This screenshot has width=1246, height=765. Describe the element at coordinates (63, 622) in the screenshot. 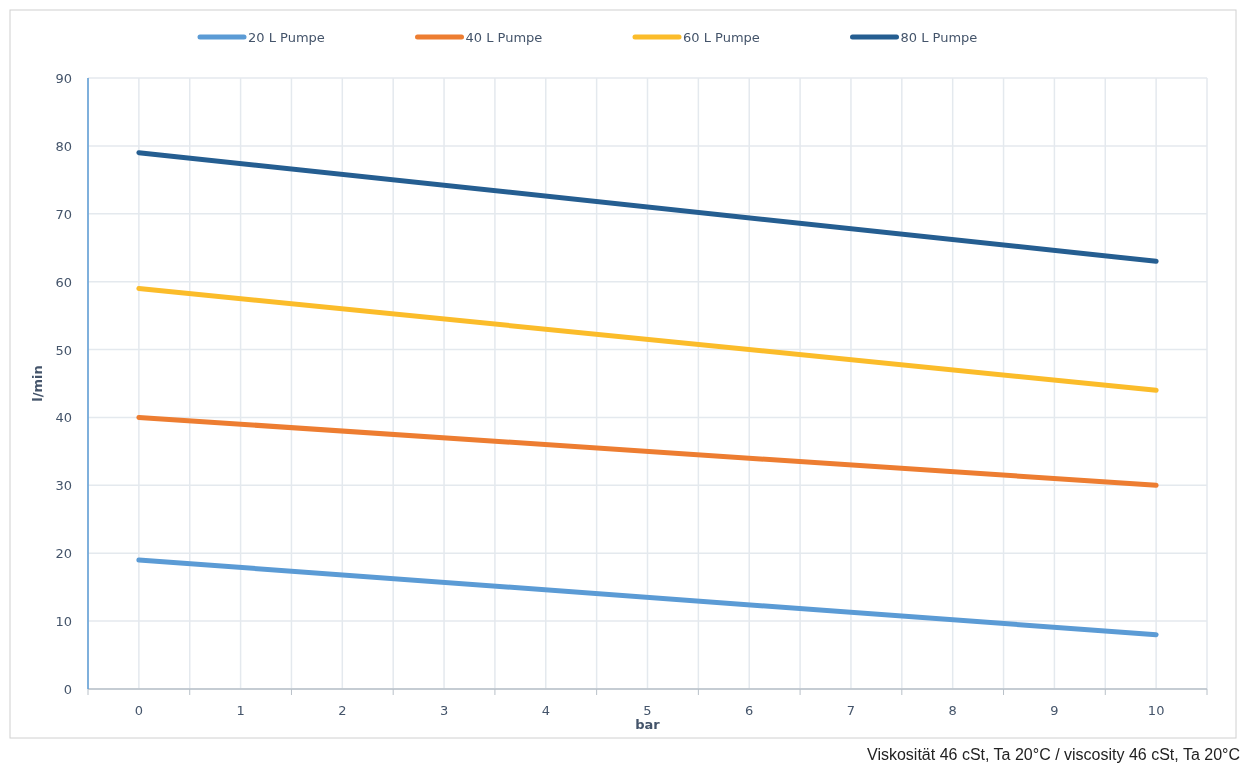

I see `y-tick-label: 10` at that location.